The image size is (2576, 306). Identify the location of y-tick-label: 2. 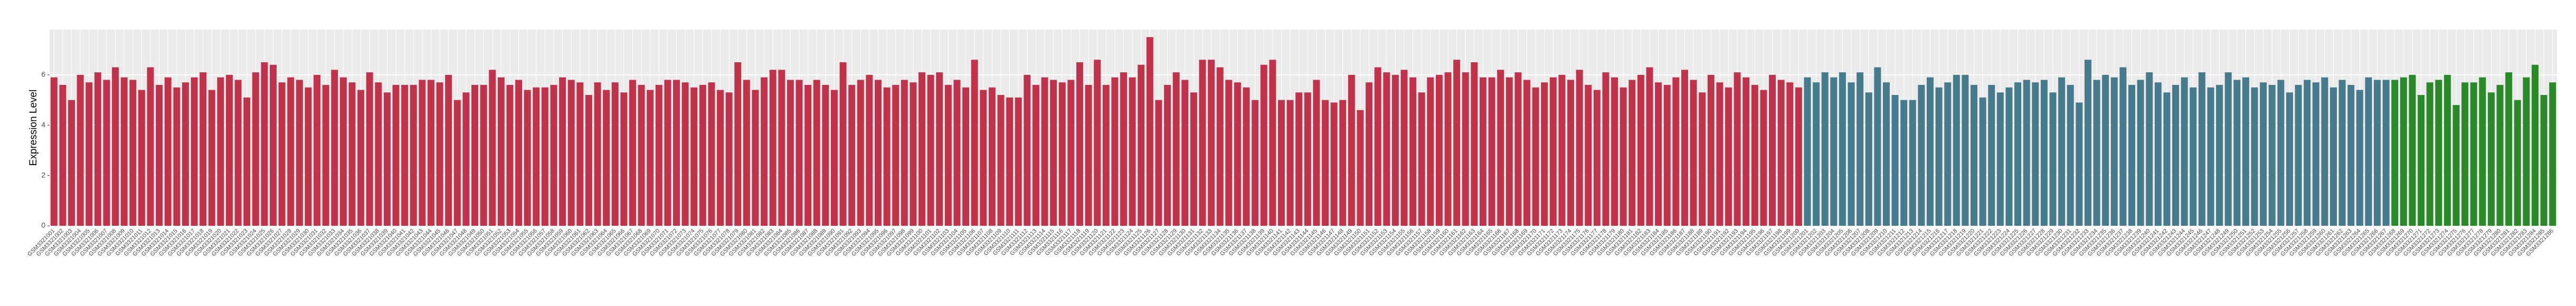
(43, 174).